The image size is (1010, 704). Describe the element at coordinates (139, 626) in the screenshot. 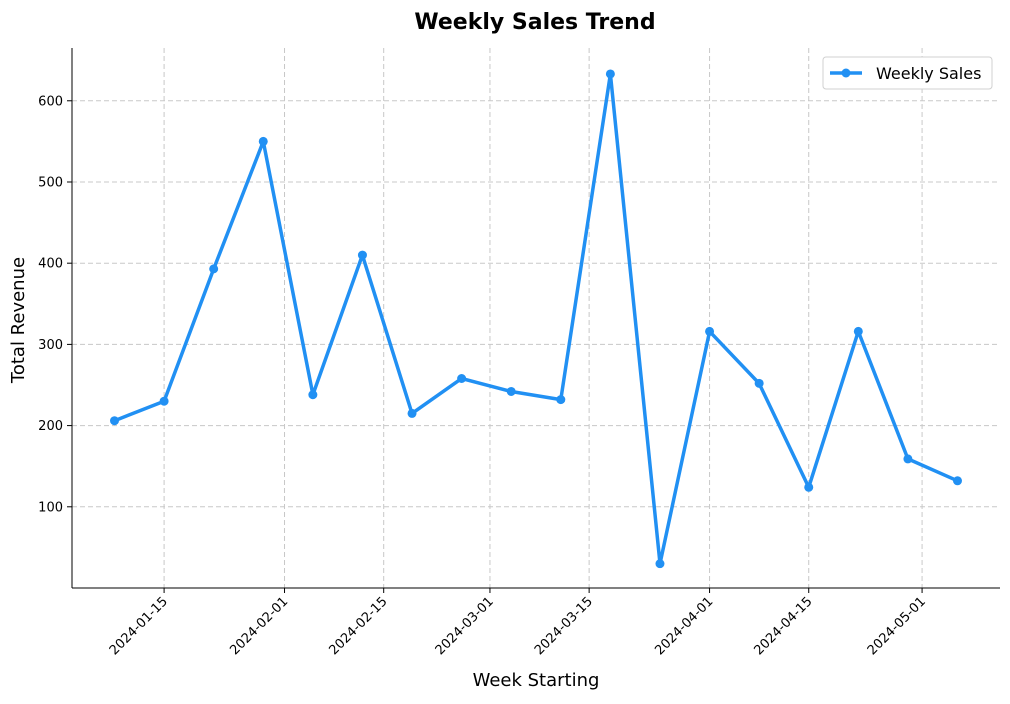

I see `x-tick-label: 2024-01-15` at that location.